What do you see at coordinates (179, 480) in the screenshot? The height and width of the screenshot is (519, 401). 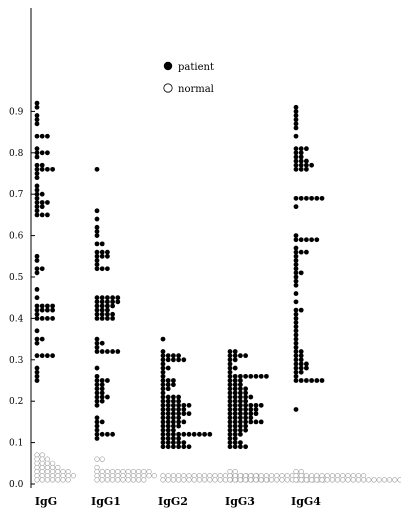 I see `data-point-normal-igg2` at bounding box center [179, 480].